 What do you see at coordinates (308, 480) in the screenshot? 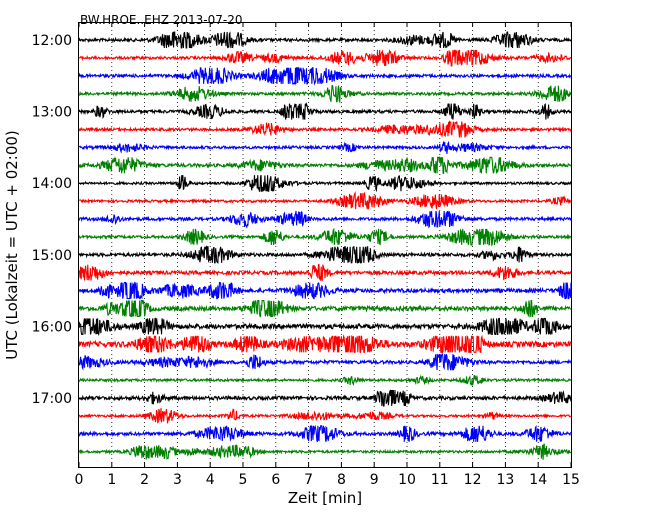
I see `x-tick-label: 7` at bounding box center [308, 480].